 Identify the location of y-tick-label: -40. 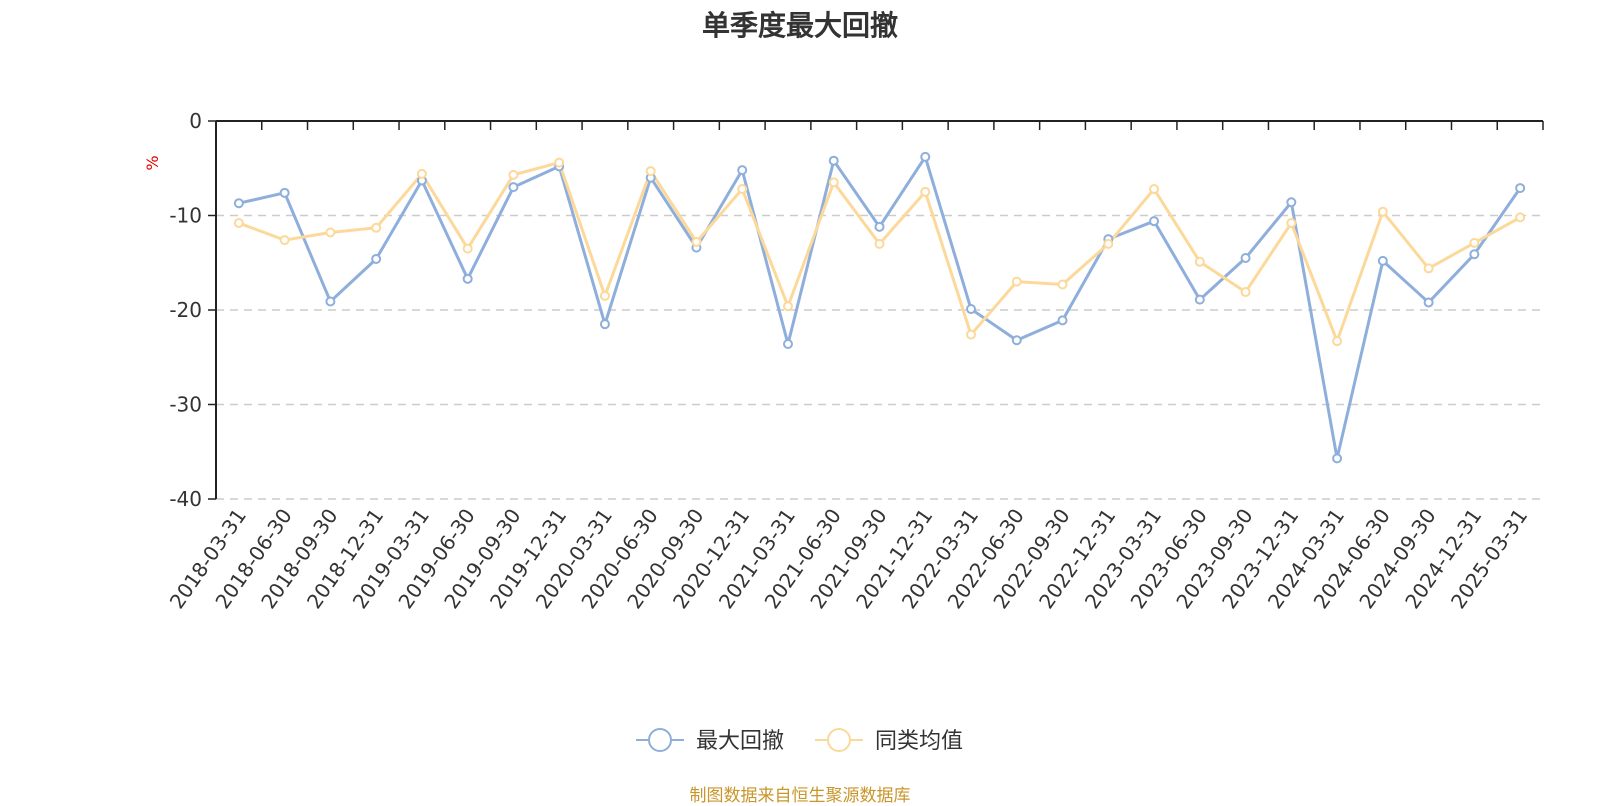
(185, 499).